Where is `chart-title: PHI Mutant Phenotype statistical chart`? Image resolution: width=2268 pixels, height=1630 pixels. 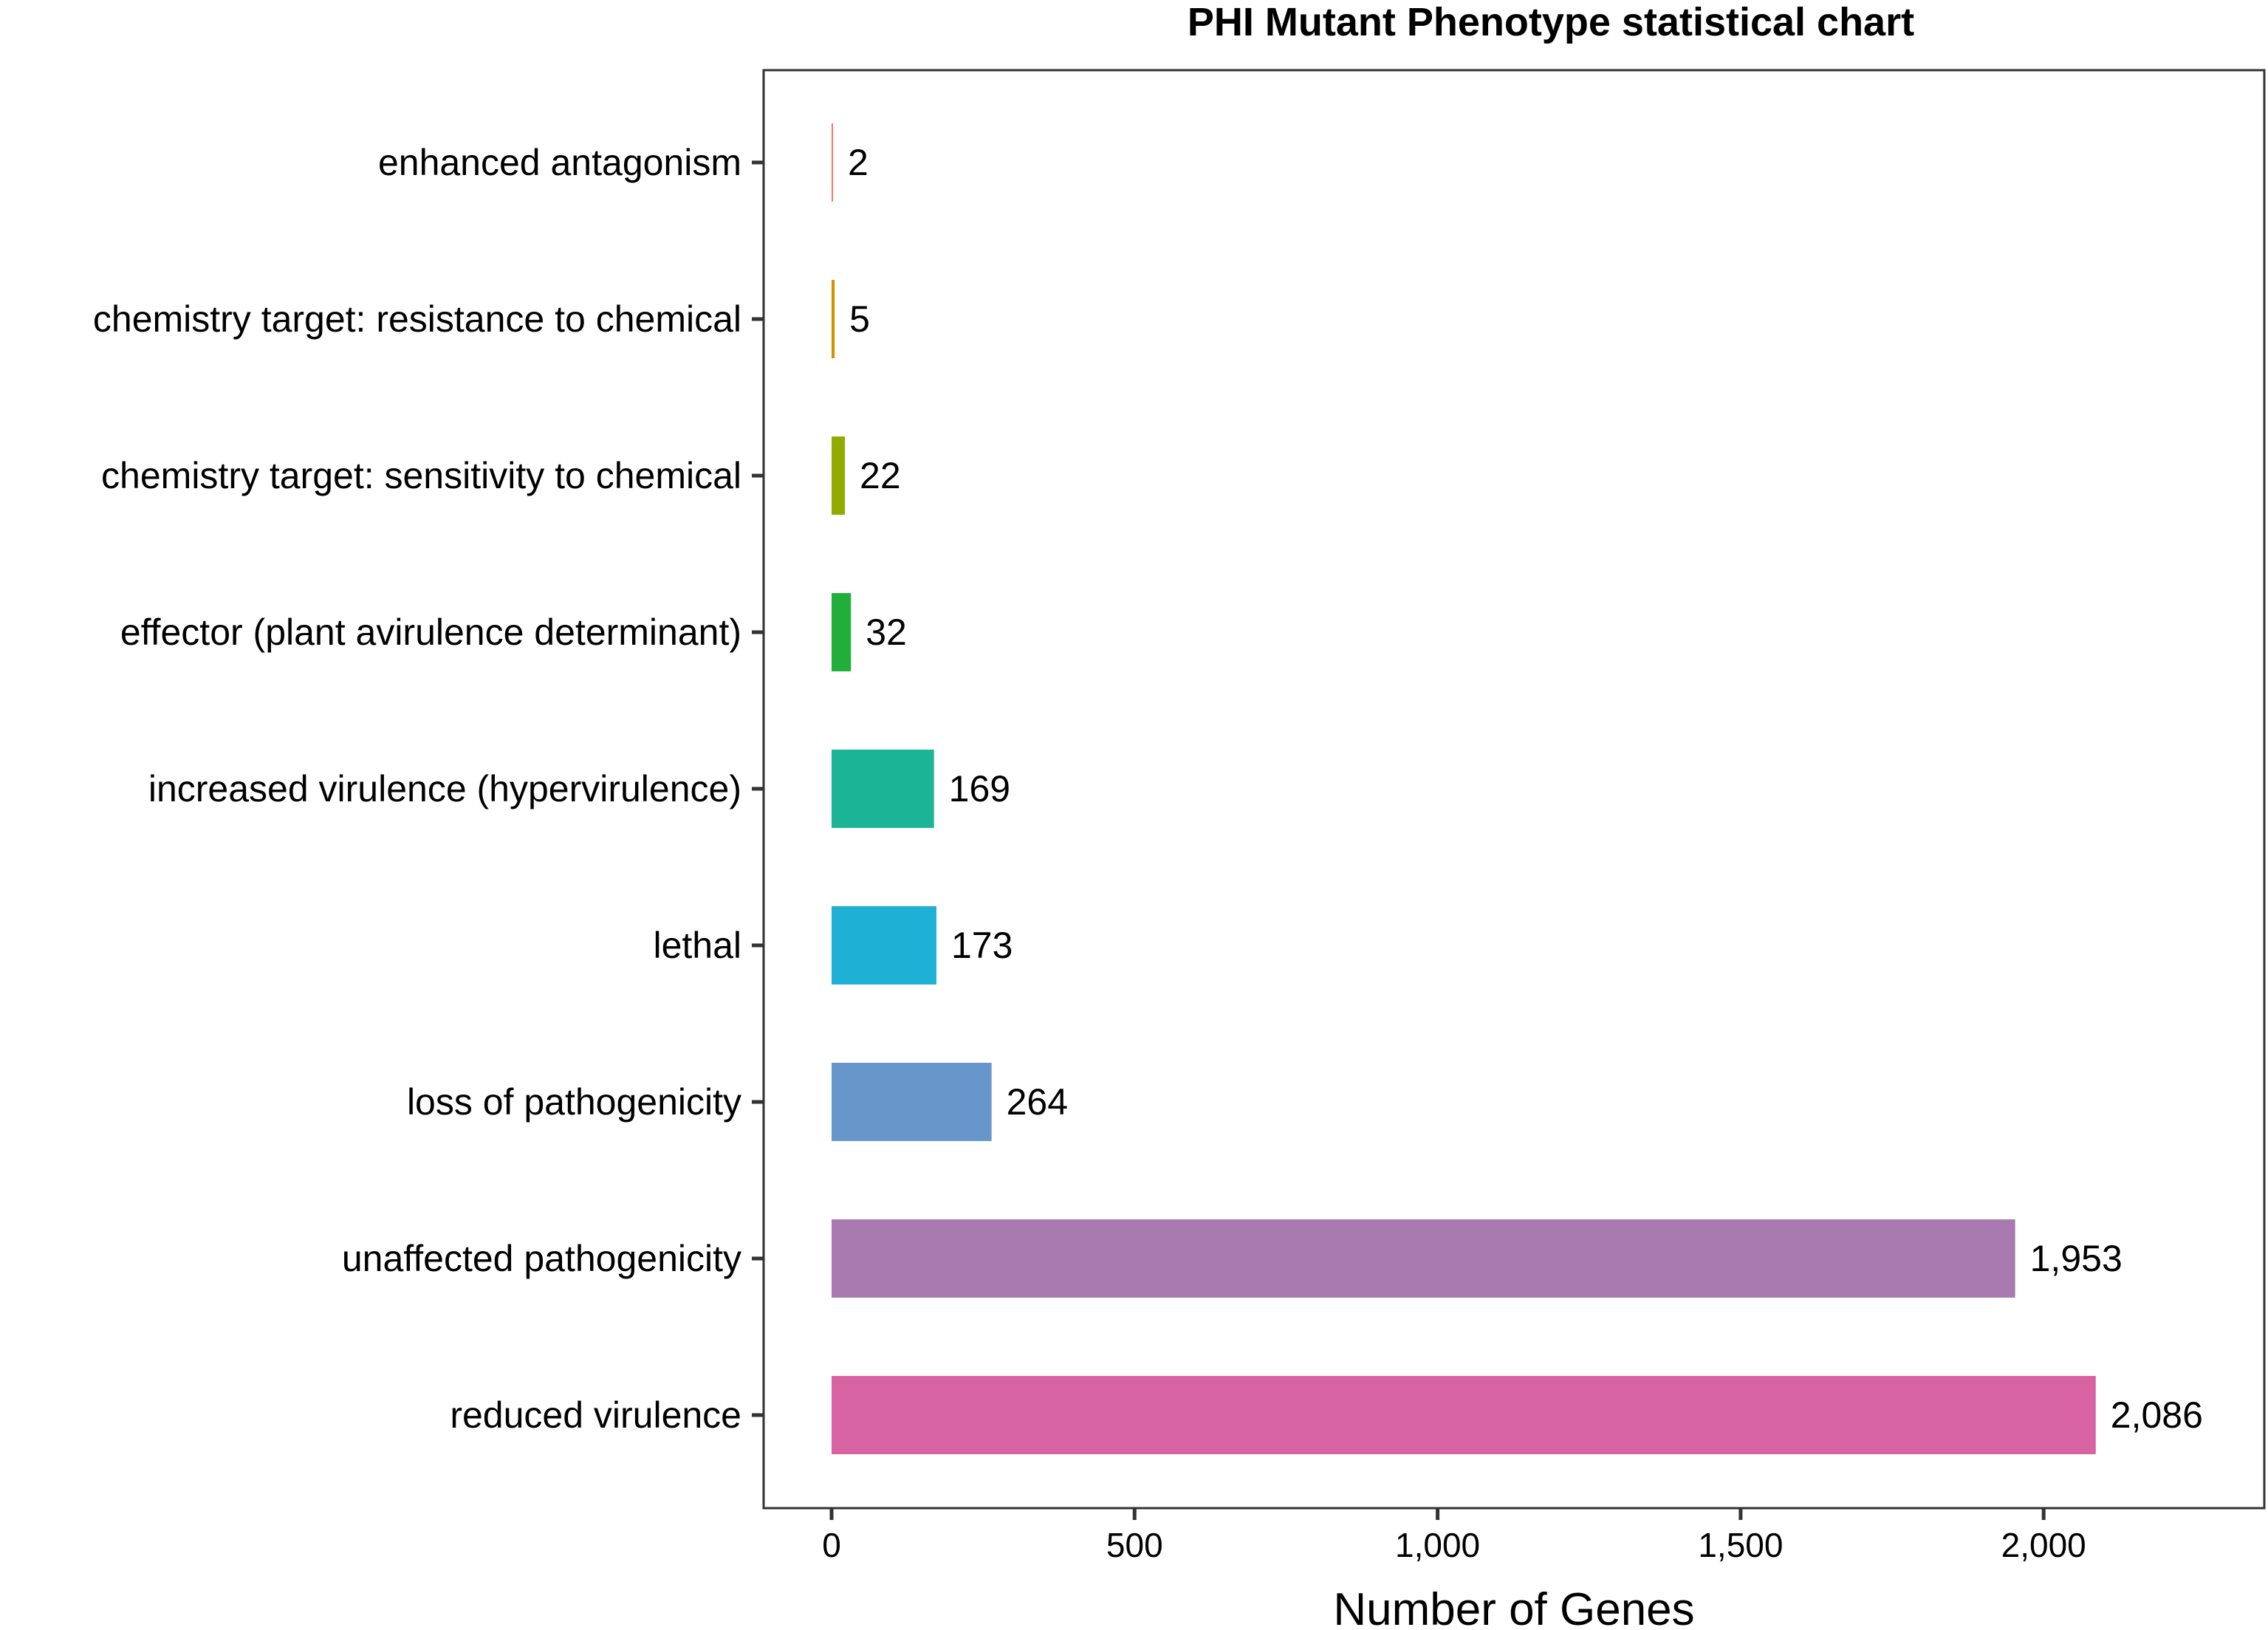
chart-title: PHI Mutant Phenotype statistical chart is located at coordinates (1551, 22).